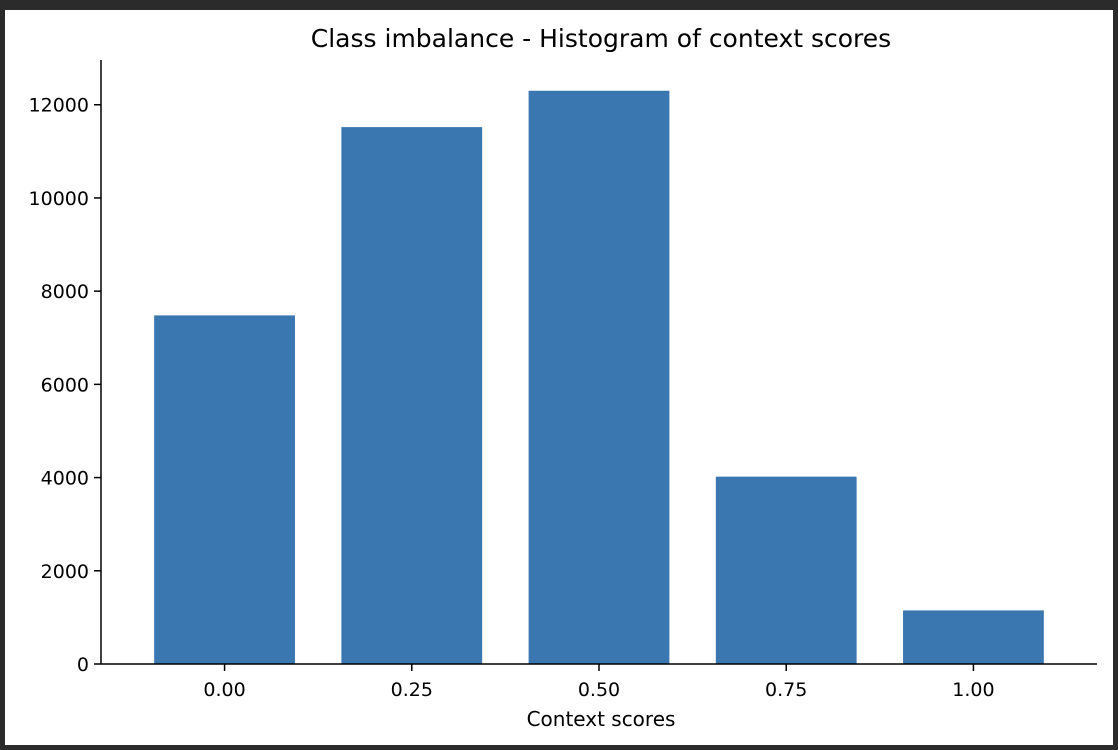 The height and width of the screenshot is (750, 1118). Describe the element at coordinates (65, 572) in the screenshot. I see `y-tick-label: 2000` at that location.